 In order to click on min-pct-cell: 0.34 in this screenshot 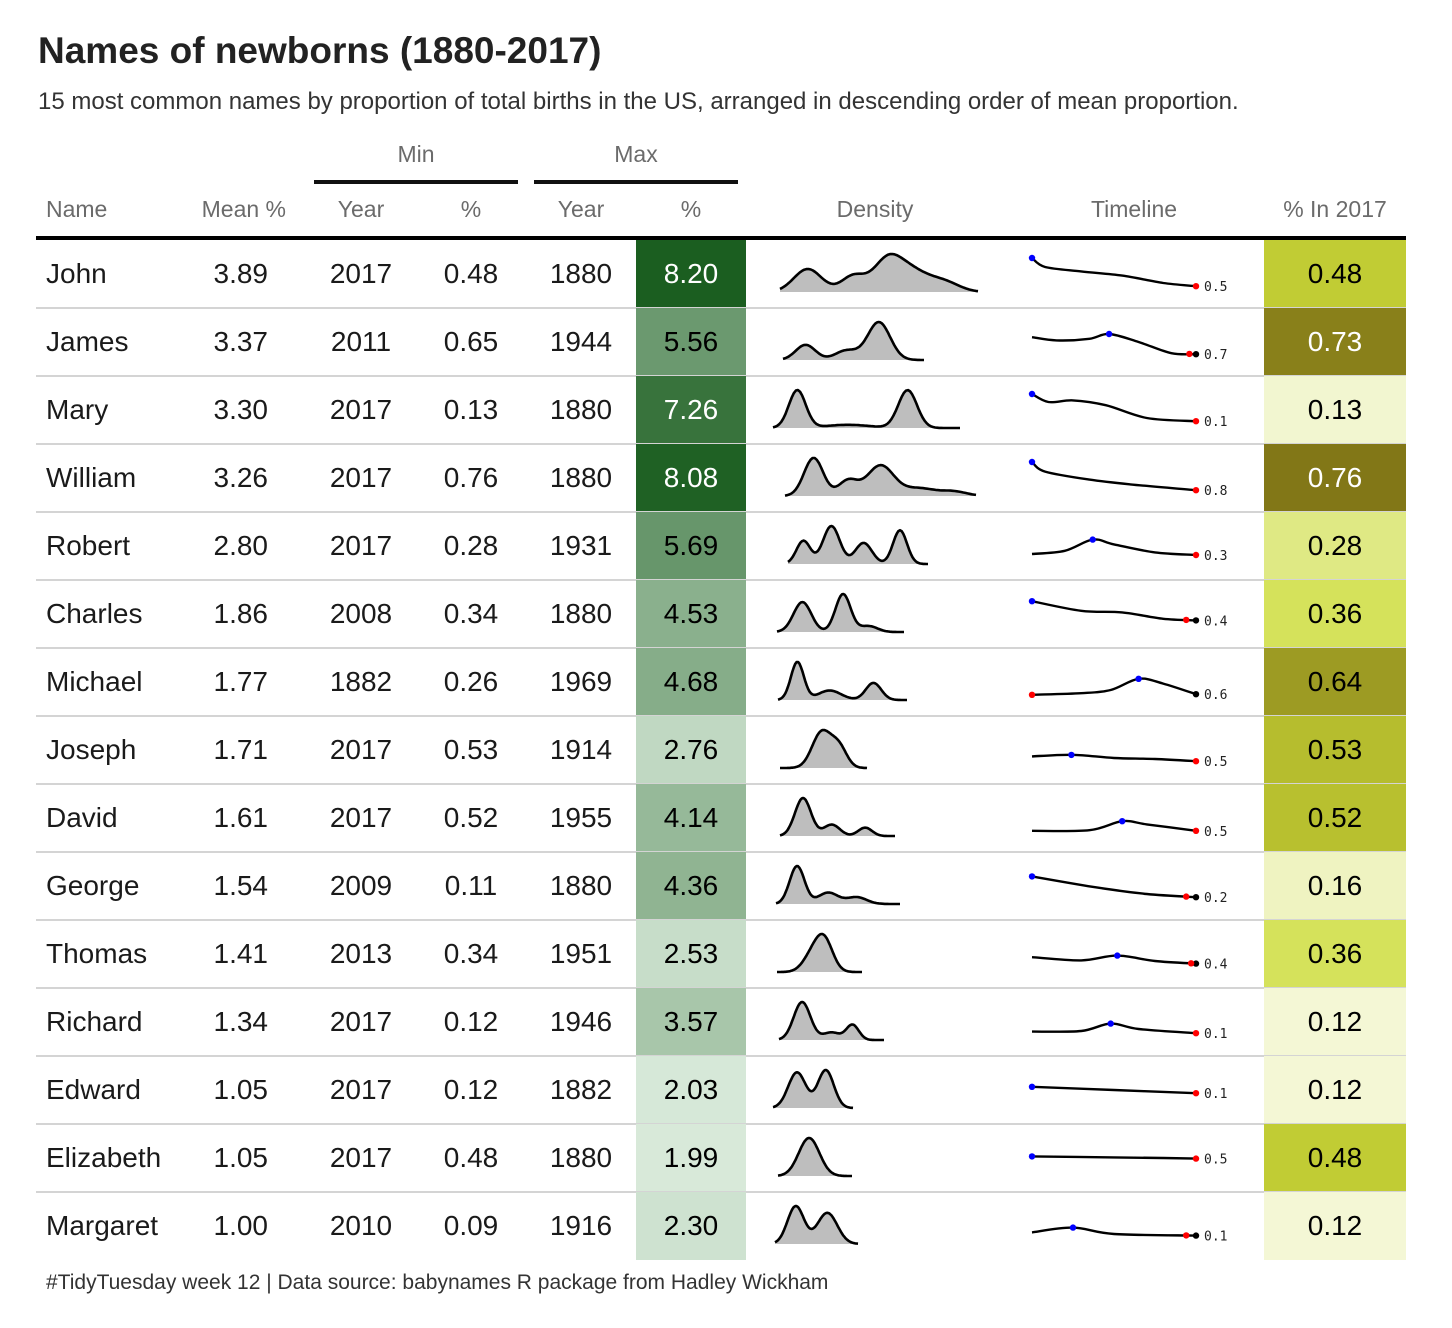, I will do `click(471, 613)`.